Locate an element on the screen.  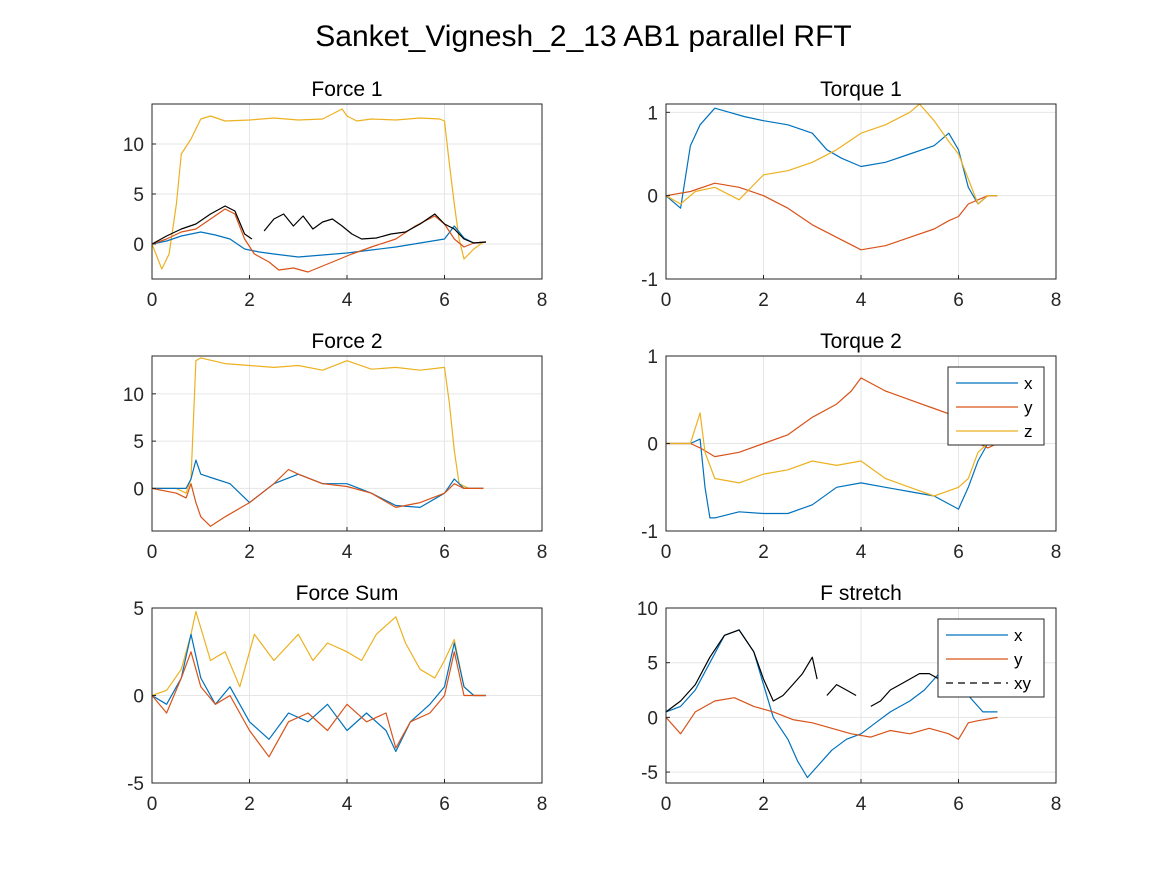
legend: xy xy is located at coordinates (991, 658).